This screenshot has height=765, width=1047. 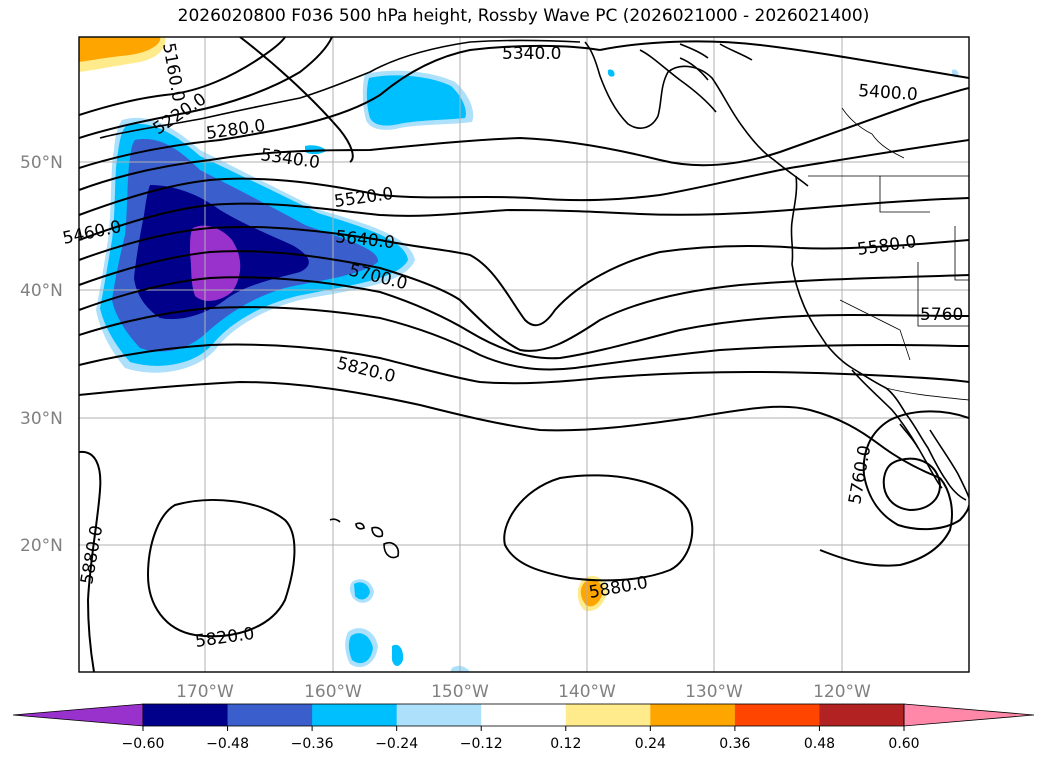 I want to click on lat-label-40n: 40°N, so click(x=41, y=291).